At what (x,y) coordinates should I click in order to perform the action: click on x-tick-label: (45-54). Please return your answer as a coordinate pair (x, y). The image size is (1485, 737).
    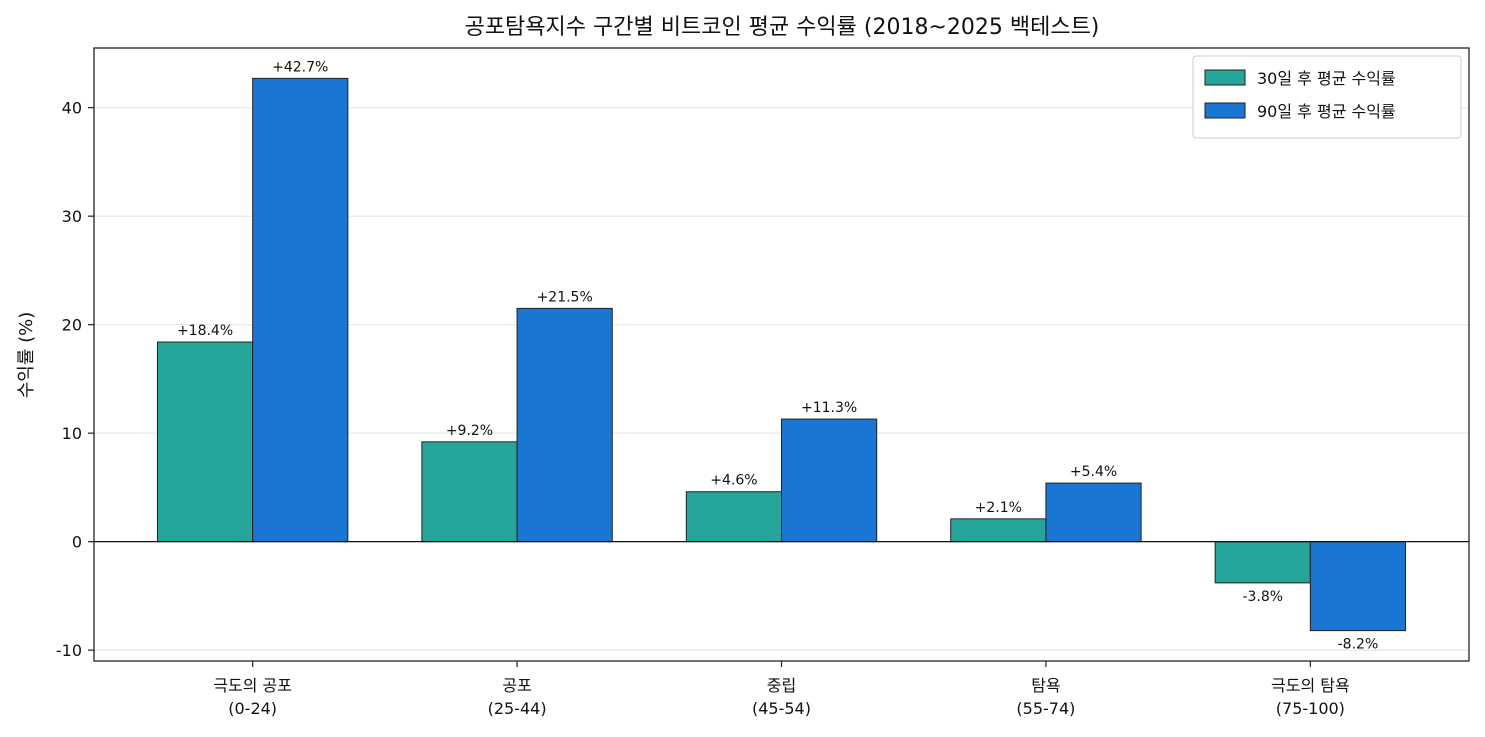
    Looking at the image, I should click on (781, 708).